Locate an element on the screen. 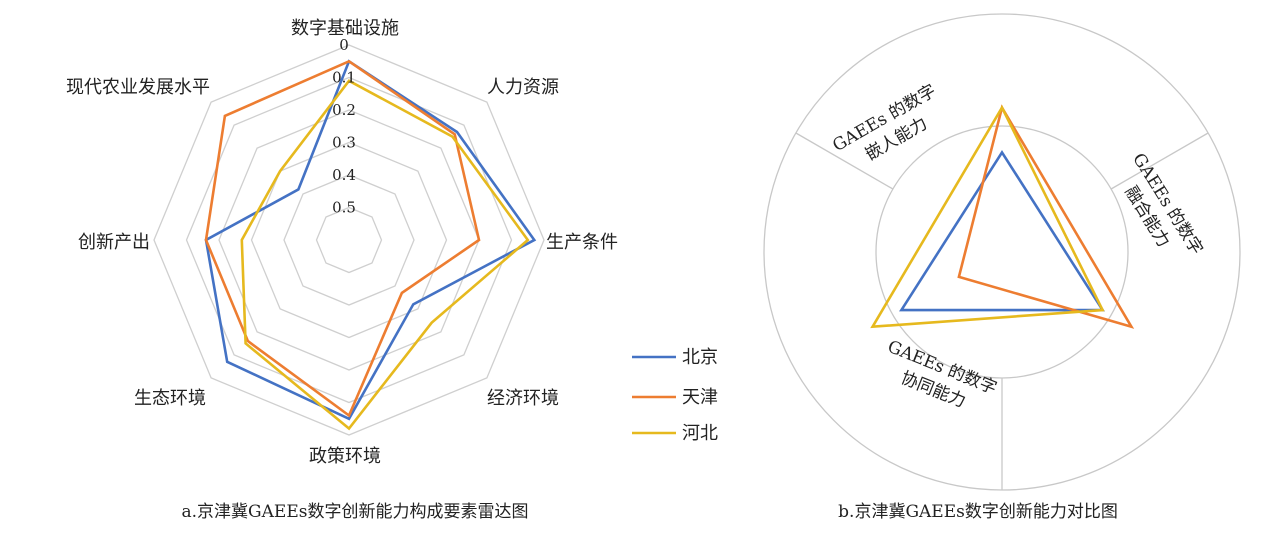 The image size is (1268, 537). legend-label-beijing: 北京 is located at coordinates (700, 357).